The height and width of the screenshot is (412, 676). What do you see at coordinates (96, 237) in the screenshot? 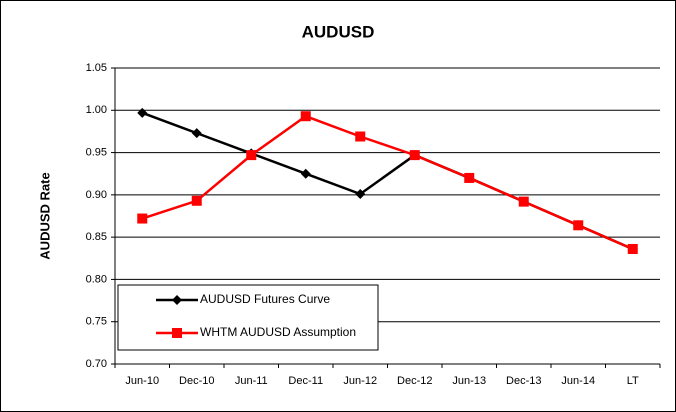
I see `y-tick-label: 0.85` at bounding box center [96, 237].